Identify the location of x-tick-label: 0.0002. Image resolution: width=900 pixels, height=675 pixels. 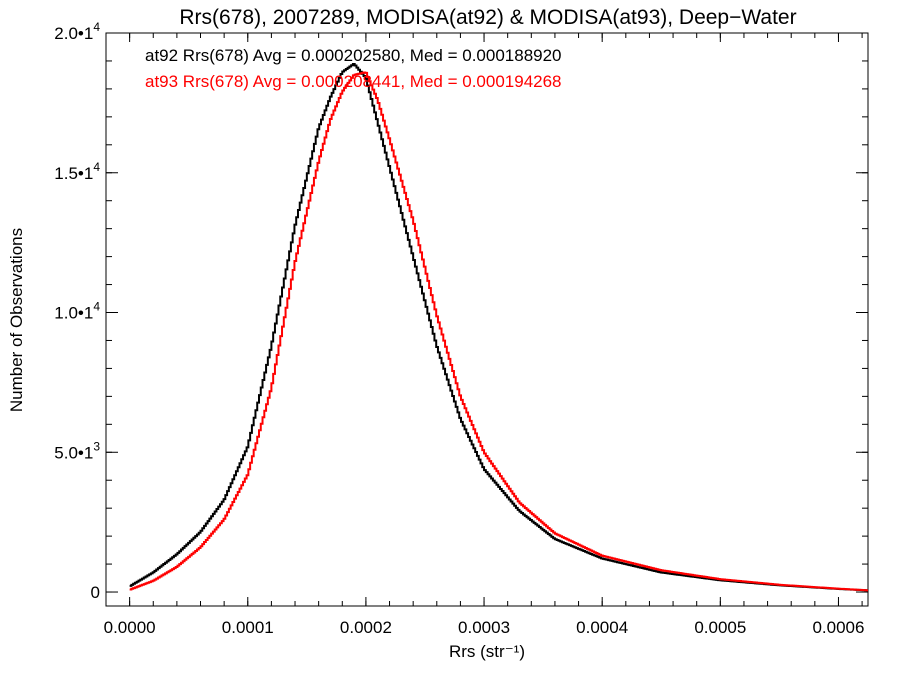
(366, 627).